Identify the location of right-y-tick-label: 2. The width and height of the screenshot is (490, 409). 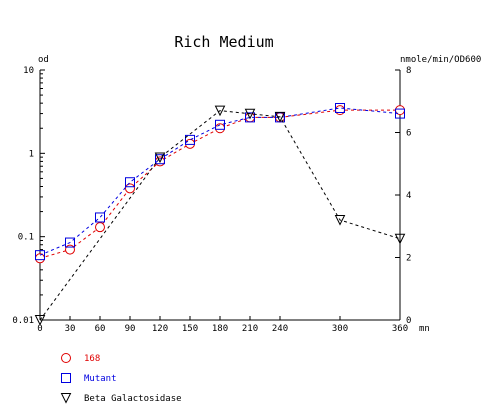
(408, 259).